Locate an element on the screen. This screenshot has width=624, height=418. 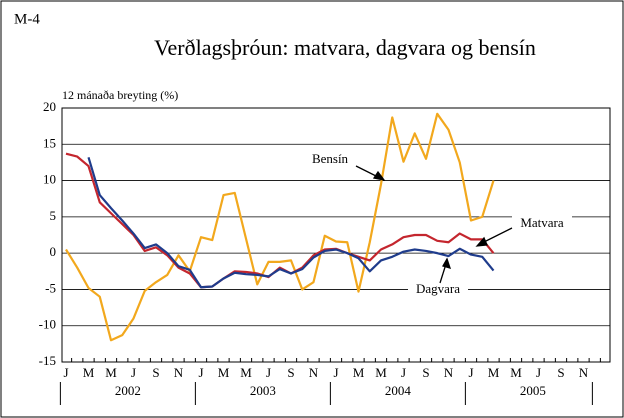
figure-label: M-4 is located at coordinates (27, 19).